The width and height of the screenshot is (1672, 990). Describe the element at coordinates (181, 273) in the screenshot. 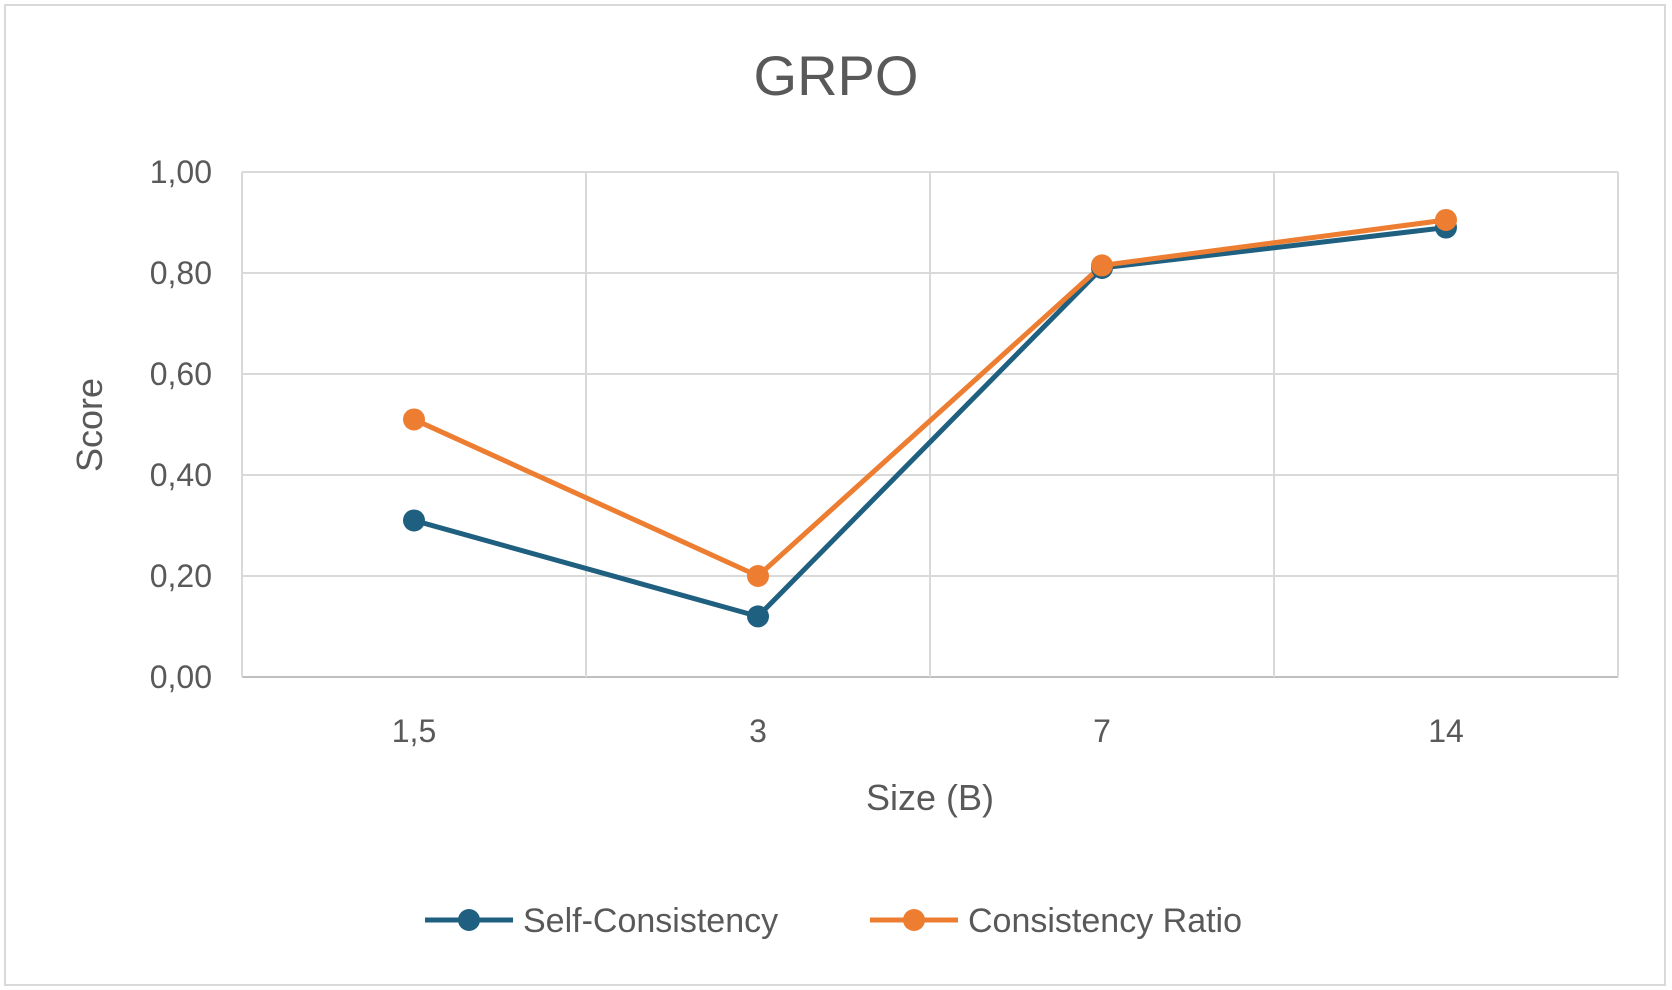

I see `y-tick-label: 0,80` at that location.